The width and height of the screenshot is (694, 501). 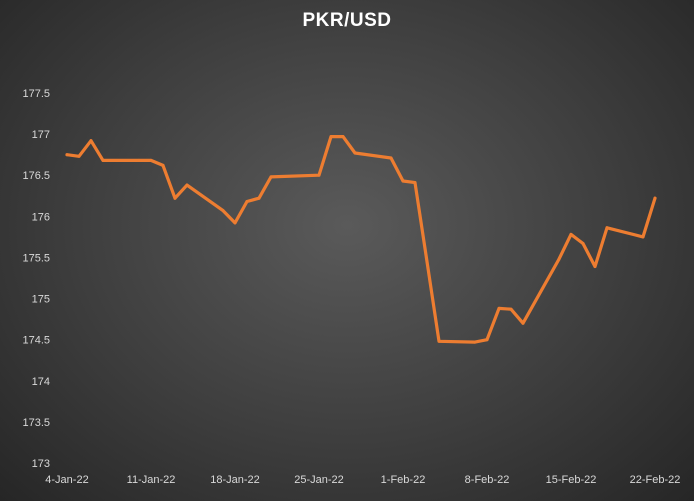 I want to click on x-tick-label: 22-Feb-22, so click(x=655, y=480).